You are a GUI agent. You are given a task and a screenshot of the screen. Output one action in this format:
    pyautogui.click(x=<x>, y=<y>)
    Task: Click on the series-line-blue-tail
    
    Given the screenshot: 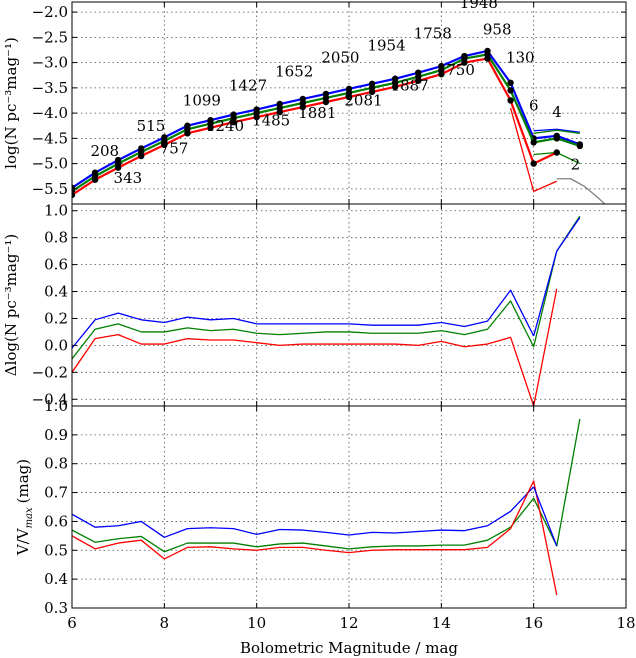 What is the action you would take?
    pyautogui.click(x=545, y=516)
    